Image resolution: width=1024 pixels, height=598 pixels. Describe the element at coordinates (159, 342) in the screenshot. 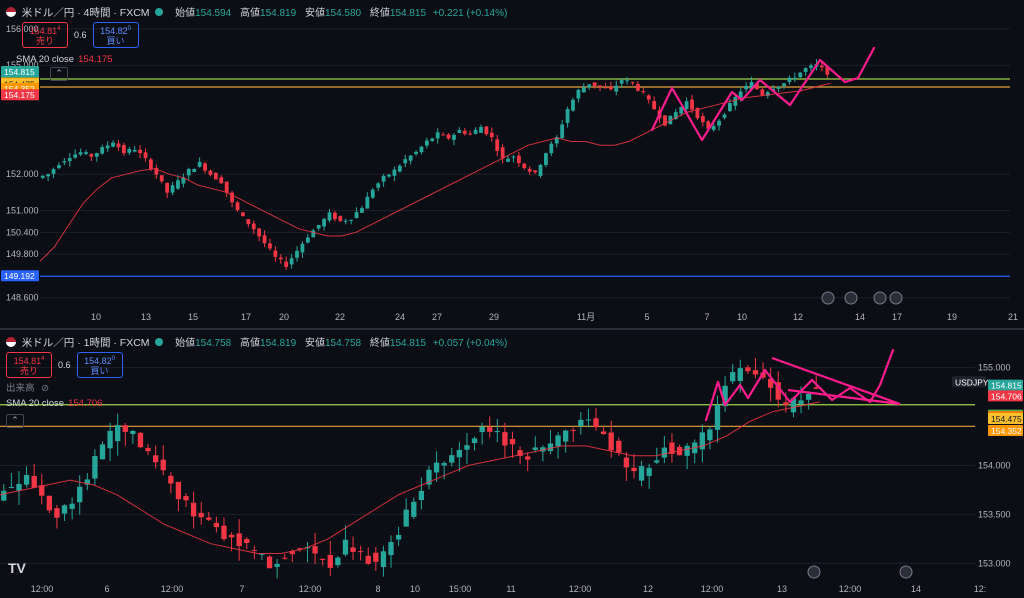

I see `market-open-icon` at that location.